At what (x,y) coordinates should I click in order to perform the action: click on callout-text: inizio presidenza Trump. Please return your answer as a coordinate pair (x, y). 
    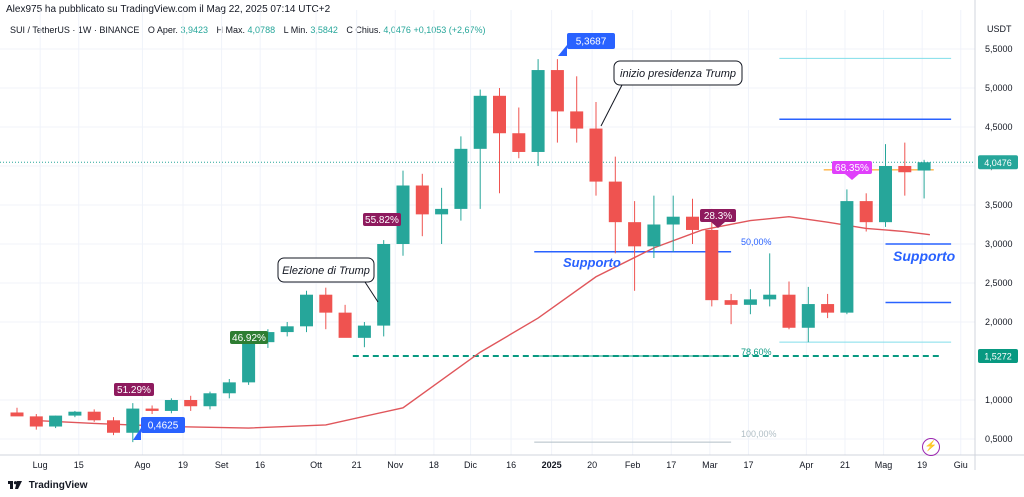
    Looking at the image, I should click on (678, 74).